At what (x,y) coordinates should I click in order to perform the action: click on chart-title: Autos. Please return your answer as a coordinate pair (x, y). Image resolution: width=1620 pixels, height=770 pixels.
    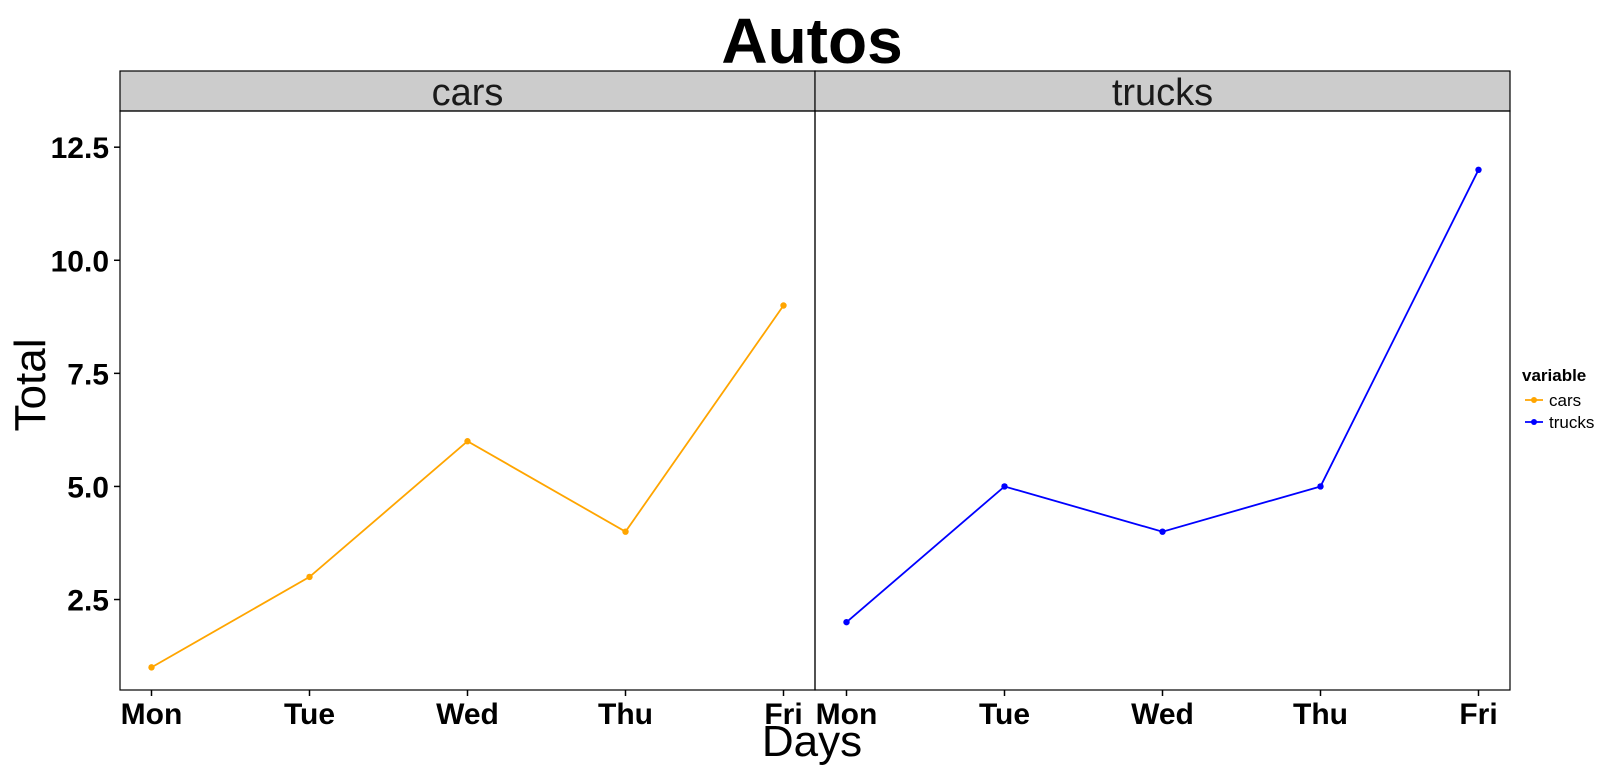
    Looking at the image, I should click on (811, 41).